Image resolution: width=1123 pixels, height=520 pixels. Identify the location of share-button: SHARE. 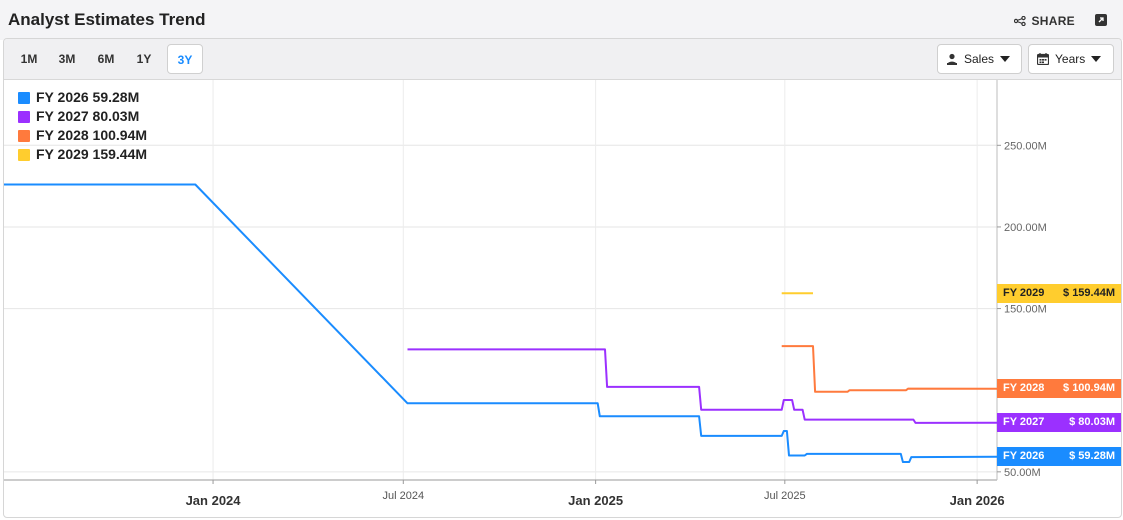
(1044, 21).